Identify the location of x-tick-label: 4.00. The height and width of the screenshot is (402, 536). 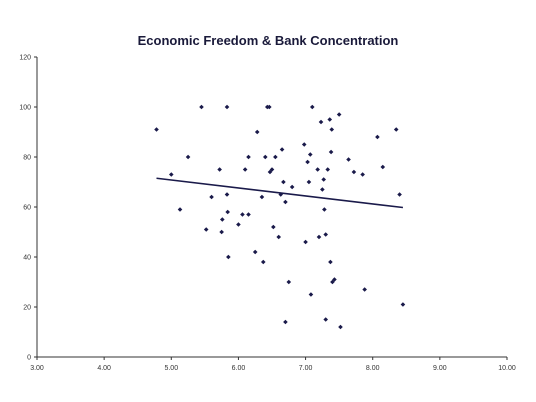
(104, 368).